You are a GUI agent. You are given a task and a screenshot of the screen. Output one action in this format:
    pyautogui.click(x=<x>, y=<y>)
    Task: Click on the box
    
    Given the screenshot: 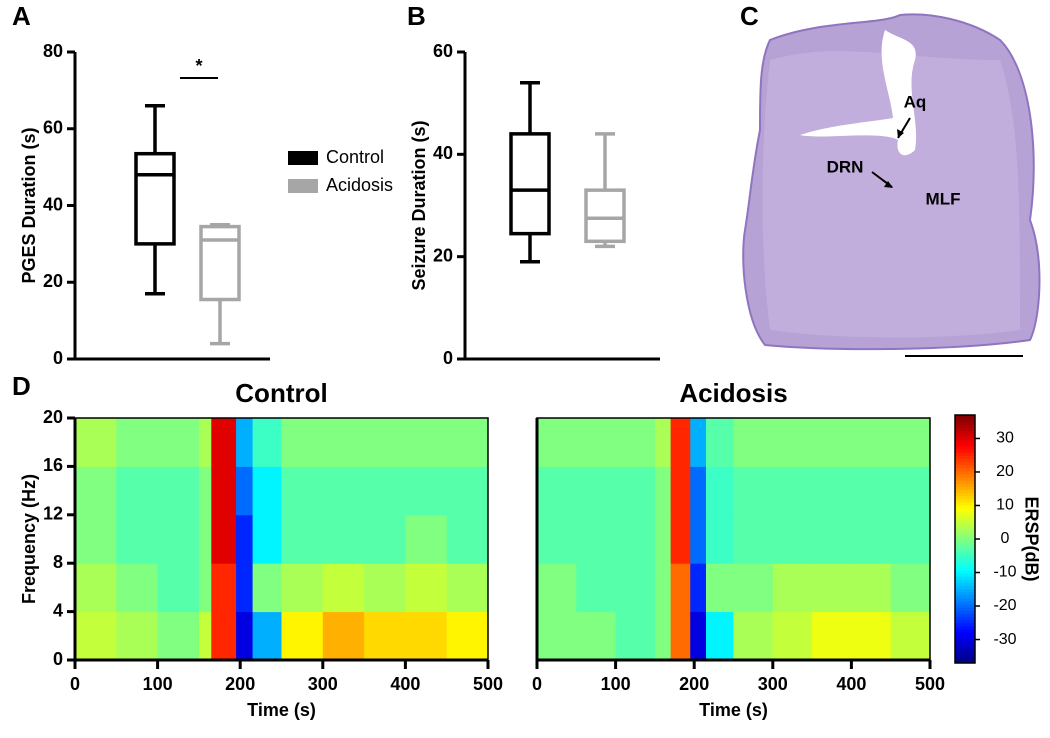 What is the action you would take?
    pyautogui.click(x=530, y=184)
    